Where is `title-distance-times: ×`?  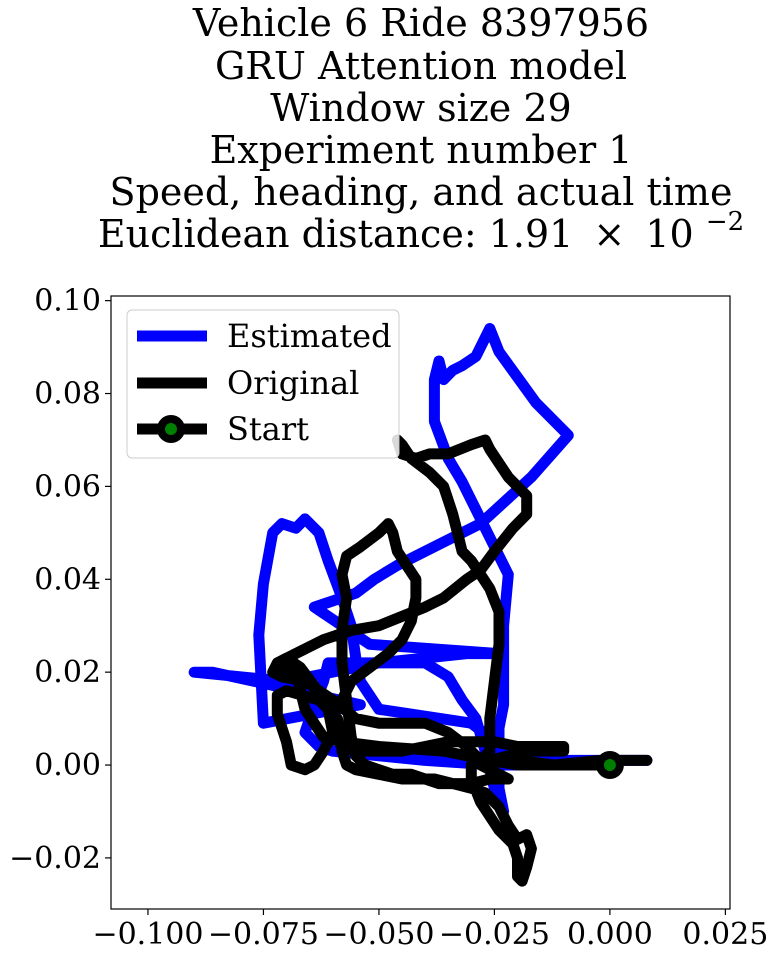 title-distance-times: × is located at coordinates (609, 234).